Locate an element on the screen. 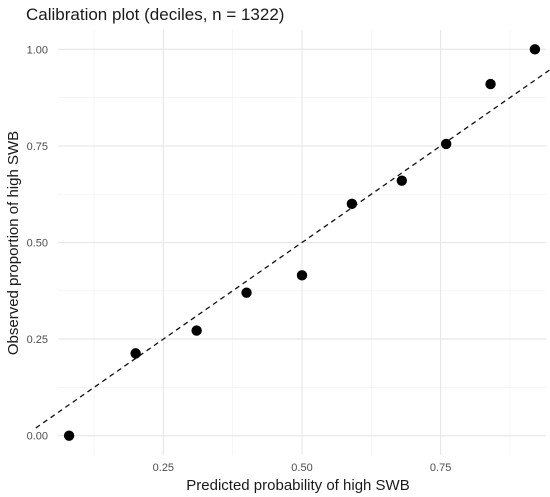 The width and height of the screenshot is (550, 497). x-tick-label: 0.50 is located at coordinates (301, 468).